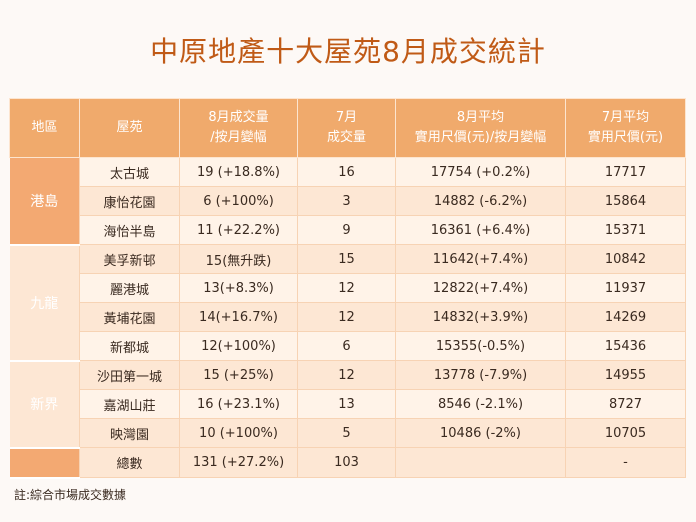 Image resolution: width=696 pixels, height=522 pixels. Describe the element at coordinates (625, 201) in the screenshot. I see `jul-price: 15864` at that location.